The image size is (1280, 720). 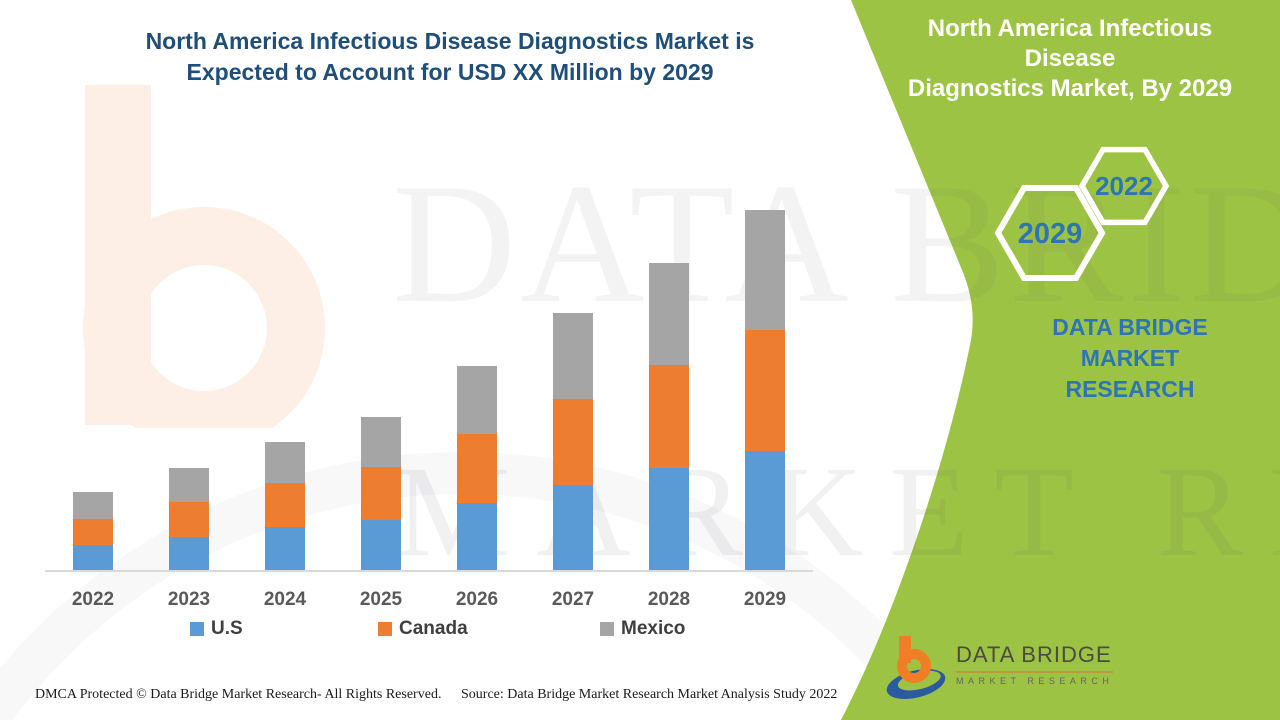 What do you see at coordinates (381, 599) in the screenshot?
I see `x-axis-label-2025: 2025` at bounding box center [381, 599].